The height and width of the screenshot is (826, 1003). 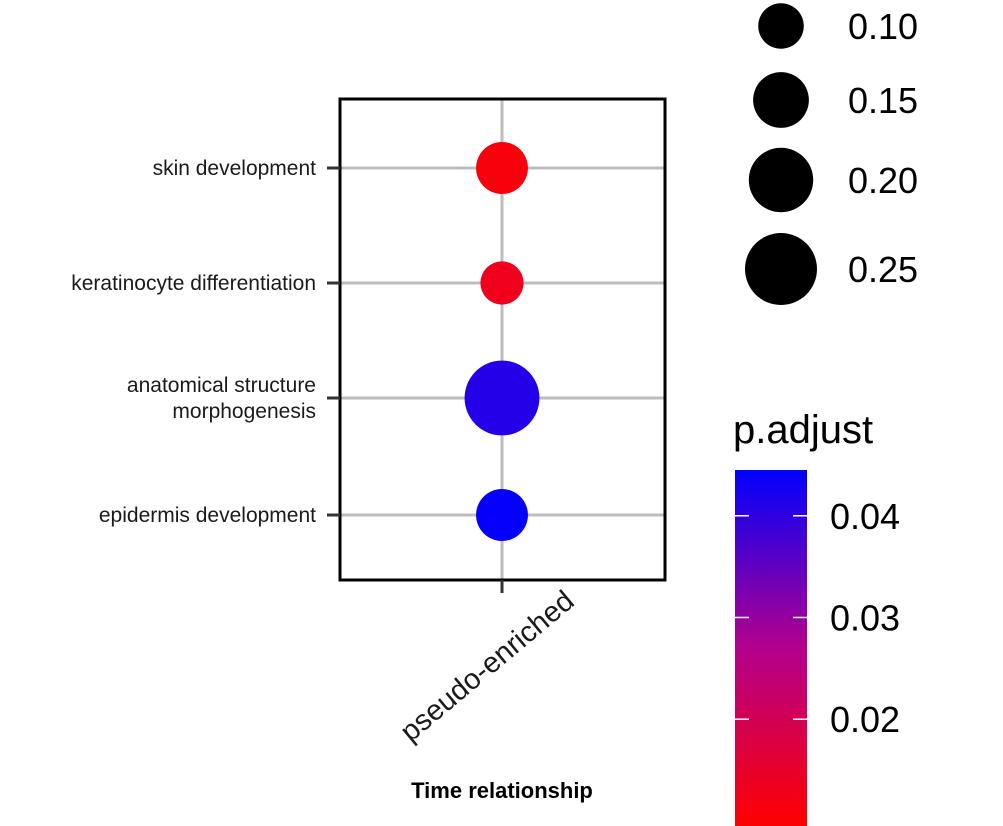 What do you see at coordinates (221, 385) in the screenshot?
I see `y-tick-label-line: anatomical structure` at bounding box center [221, 385].